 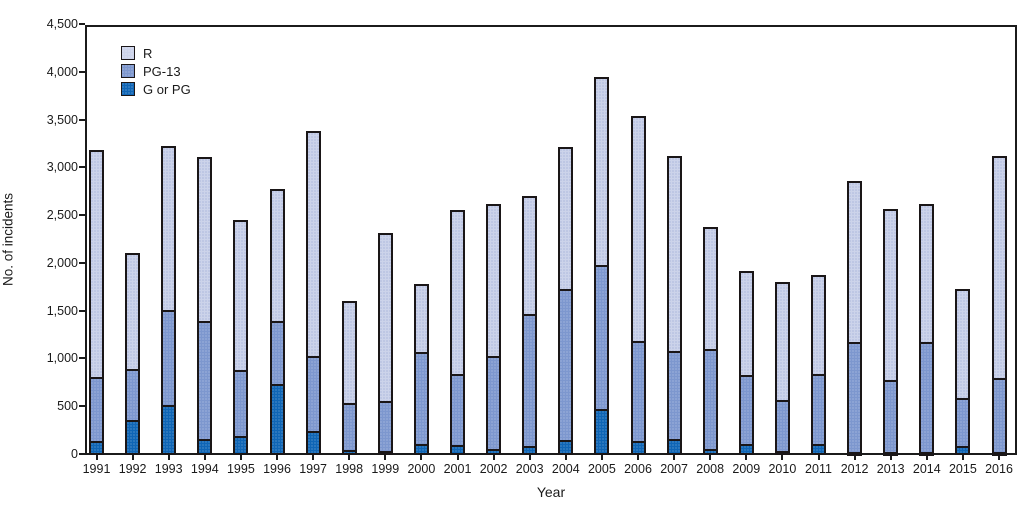 What do you see at coordinates (128, 53) in the screenshot?
I see `legend-swatch-r-icon` at bounding box center [128, 53].